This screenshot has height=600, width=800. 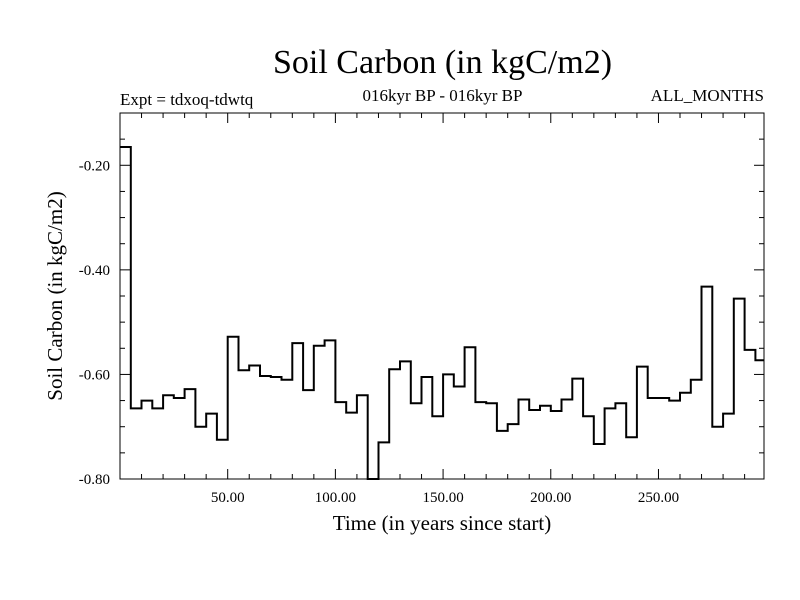 What do you see at coordinates (335, 498) in the screenshot?
I see `x-tick-label: 100.00` at bounding box center [335, 498].